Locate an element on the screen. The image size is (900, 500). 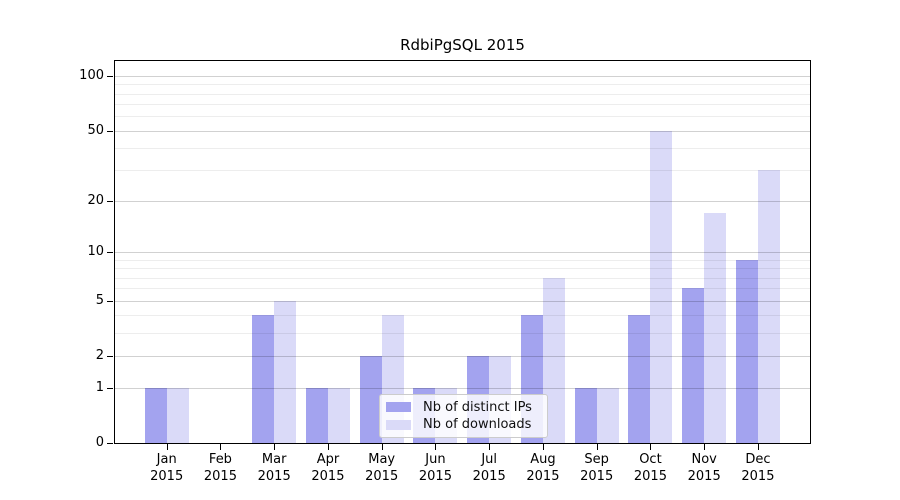
y-axis-label: 100 is located at coordinates (91, 76).